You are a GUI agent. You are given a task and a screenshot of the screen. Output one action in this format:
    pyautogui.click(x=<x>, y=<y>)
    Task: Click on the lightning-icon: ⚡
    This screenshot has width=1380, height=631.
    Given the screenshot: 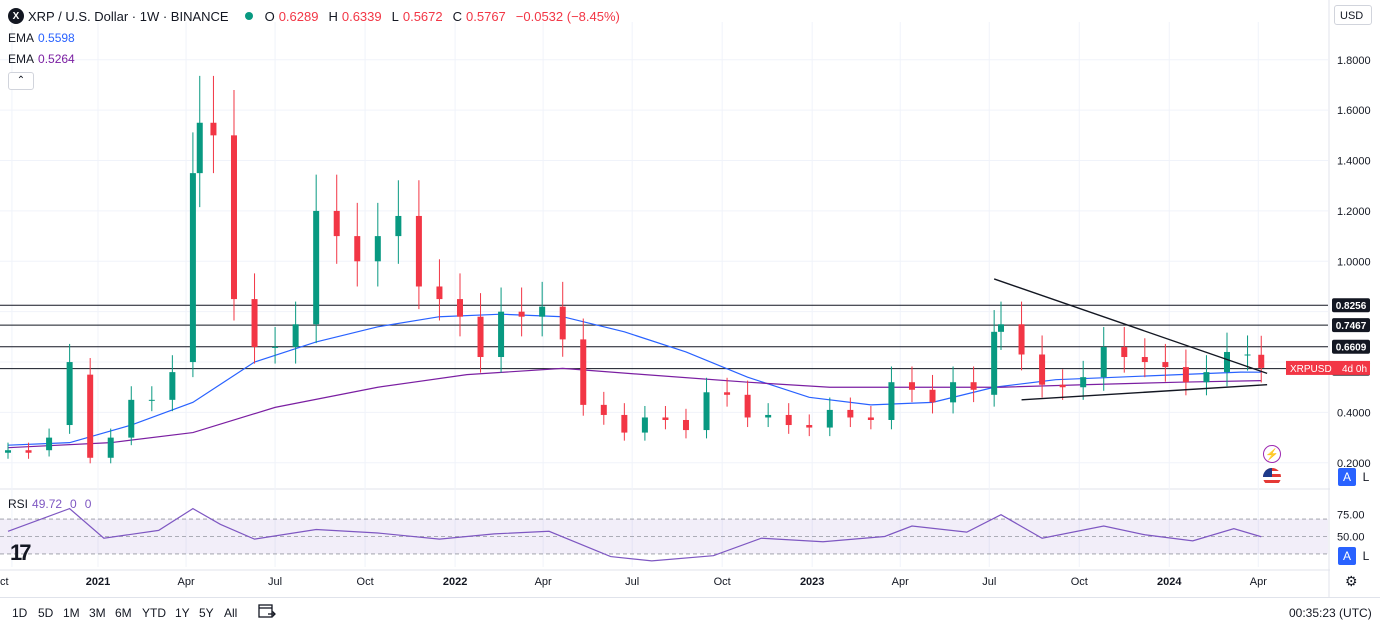 What is the action you would take?
    pyautogui.click(x=1272, y=454)
    